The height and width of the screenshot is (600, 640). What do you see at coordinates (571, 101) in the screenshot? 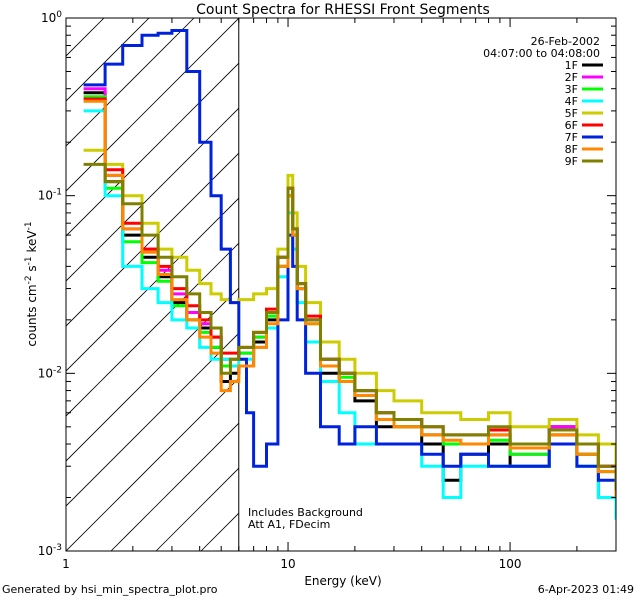
I see `legend-label-4F: 4F` at bounding box center [571, 101].